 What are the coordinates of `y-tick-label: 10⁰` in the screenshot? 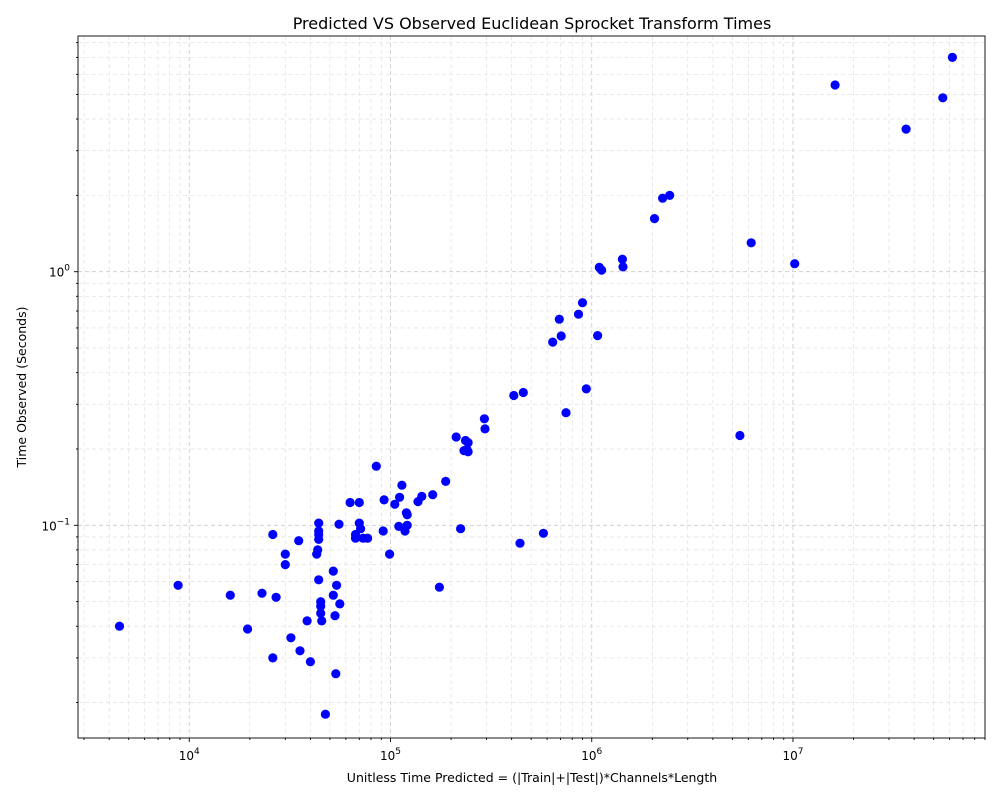 It's located at (59, 272).